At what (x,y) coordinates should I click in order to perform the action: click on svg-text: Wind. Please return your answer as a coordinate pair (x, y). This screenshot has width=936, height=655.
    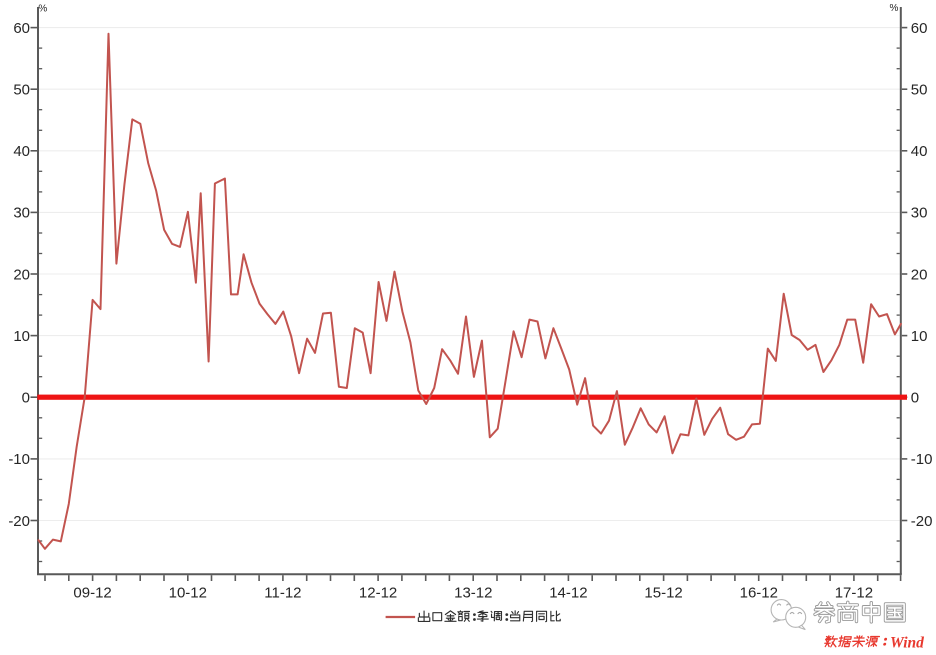
    Looking at the image, I should click on (907, 643).